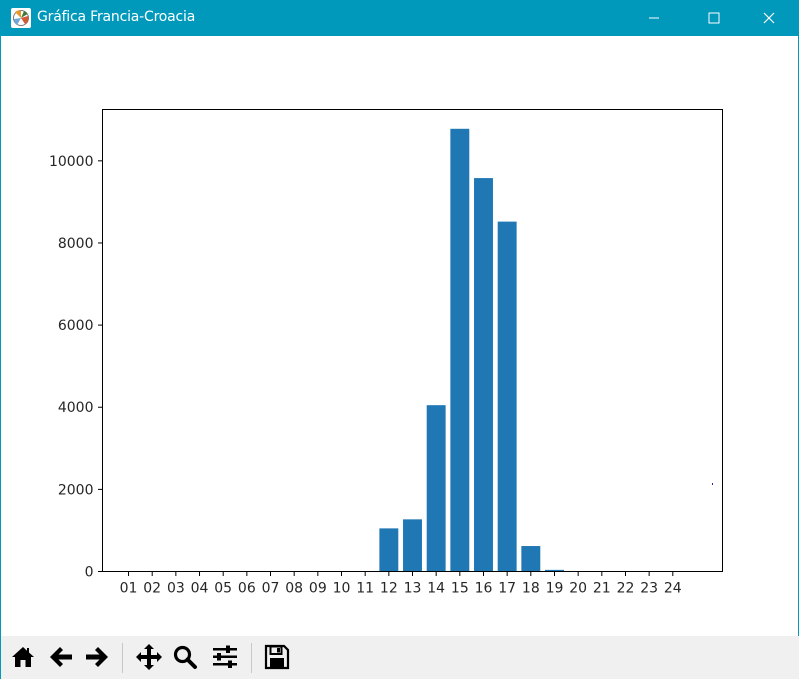  Describe the element at coordinates (76, 326) in the screenshot. I see `y-tick-label: 6000` at that location.